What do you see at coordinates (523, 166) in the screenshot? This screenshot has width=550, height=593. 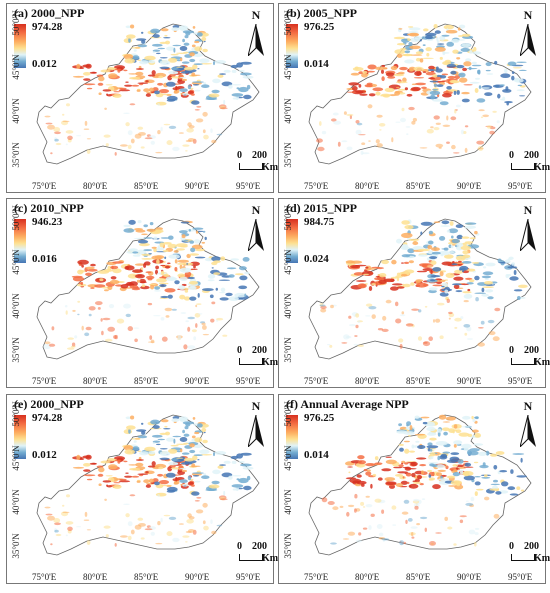 I see `scale-bar-line` at bounding box center [523, 166].